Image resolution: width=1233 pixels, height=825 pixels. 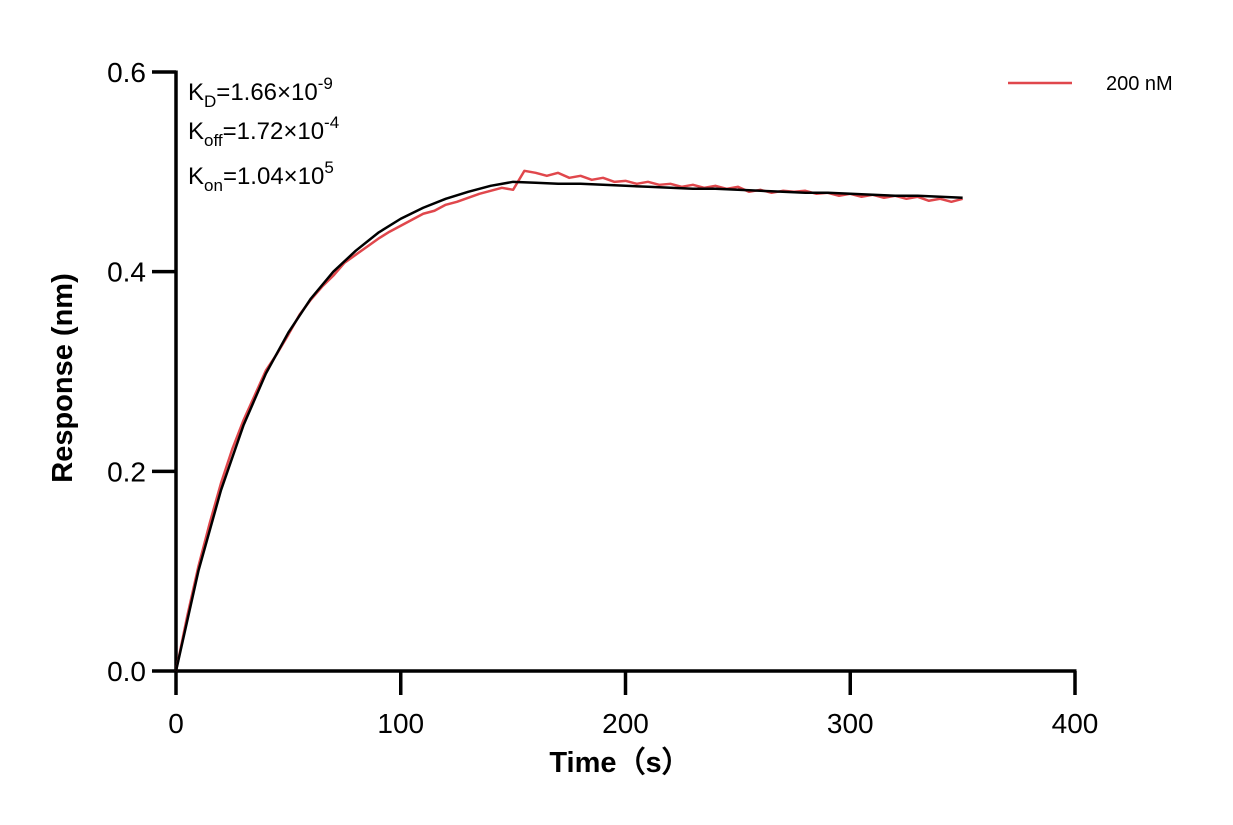 I want to click on annotation: Koff=1.72×10-4, so click(x=263, y=131).